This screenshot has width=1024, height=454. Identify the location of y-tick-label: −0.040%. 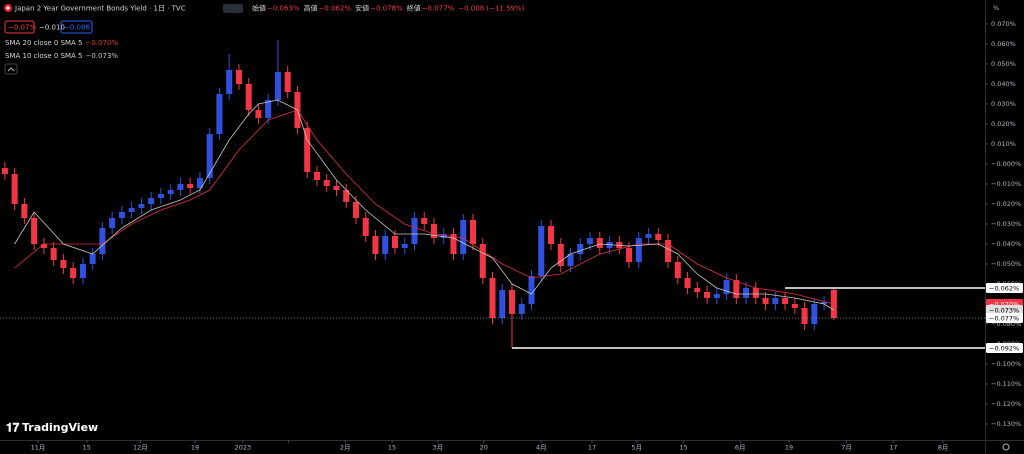
(1006, 244).